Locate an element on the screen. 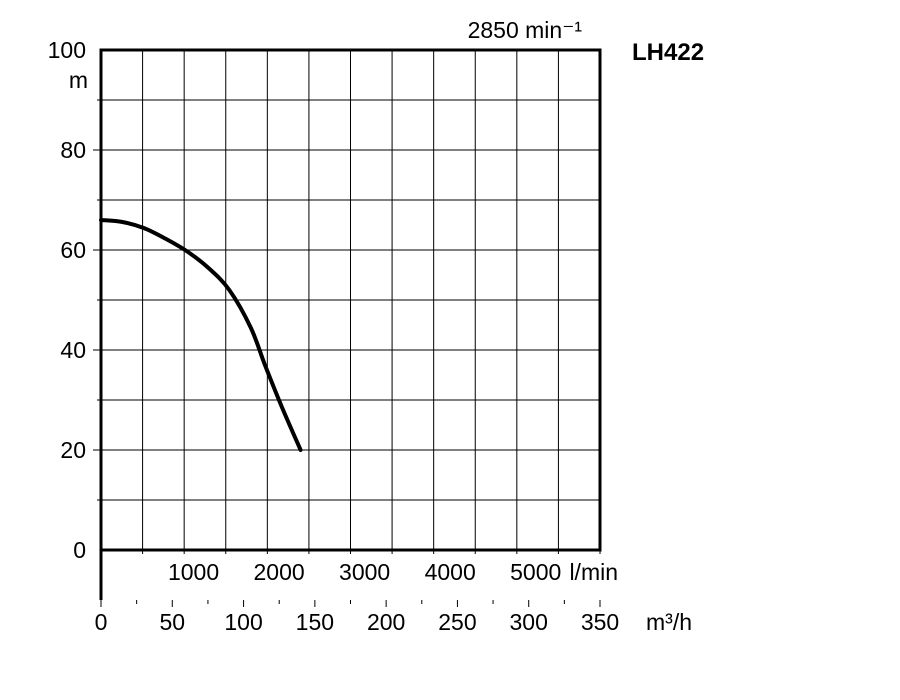  x-tick-label-lmin: 5000 is located at coordinates (535, 572).